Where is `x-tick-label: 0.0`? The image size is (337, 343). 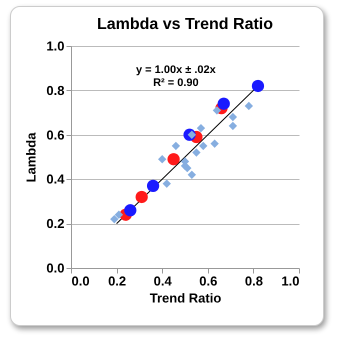
x-tick-label: 0.0 is located at coordinates (81, 281).